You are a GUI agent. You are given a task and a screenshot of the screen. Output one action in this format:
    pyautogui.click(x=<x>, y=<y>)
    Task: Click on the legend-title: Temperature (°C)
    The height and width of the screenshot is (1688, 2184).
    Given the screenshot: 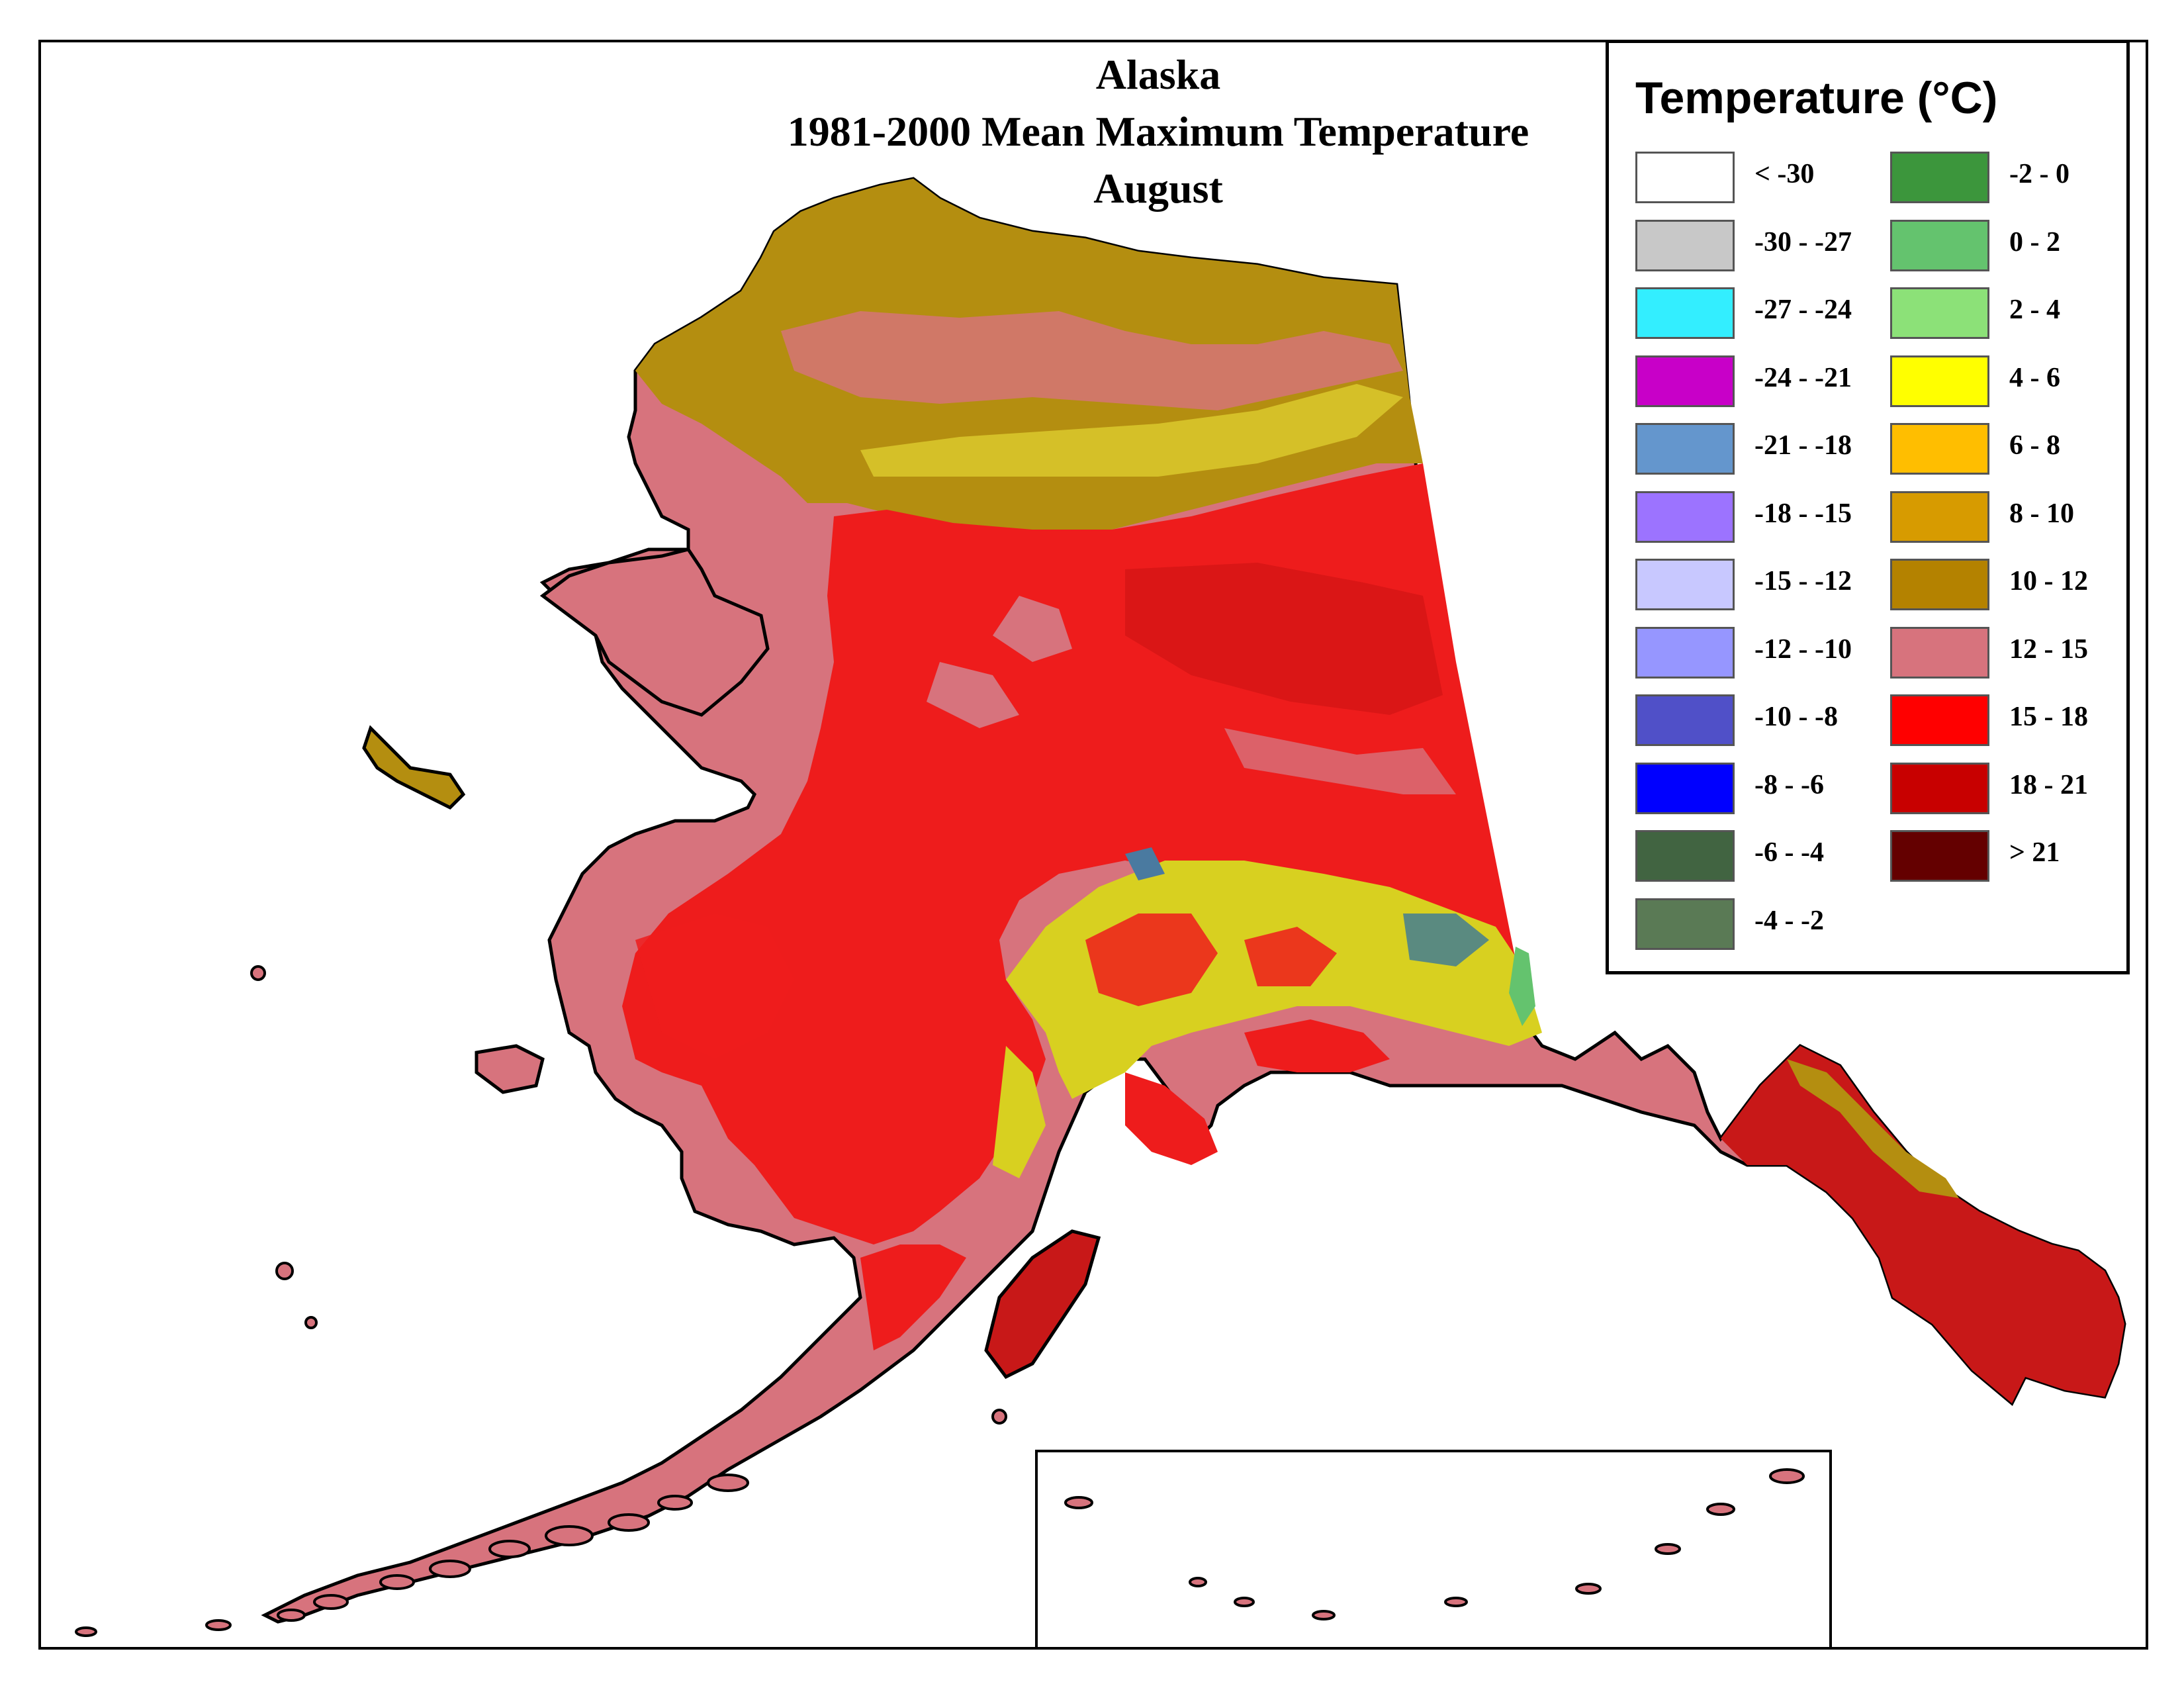 What is the action you would take?
    pyautogui.click(x=1817, y=98)
    